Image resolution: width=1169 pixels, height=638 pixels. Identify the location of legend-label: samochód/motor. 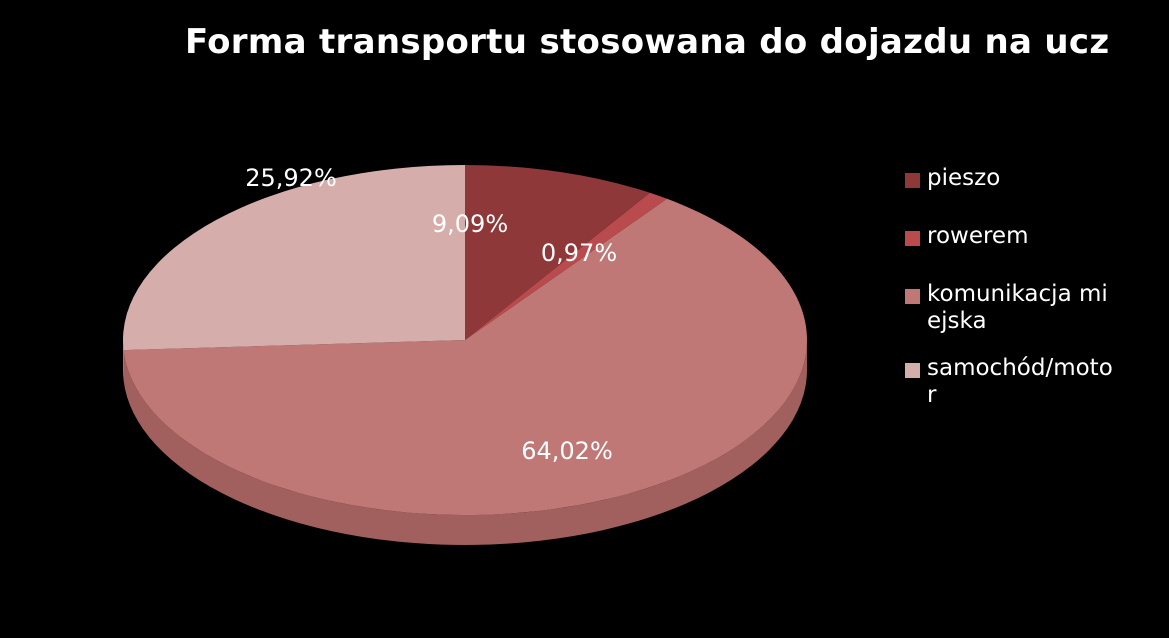
(1020, 381).